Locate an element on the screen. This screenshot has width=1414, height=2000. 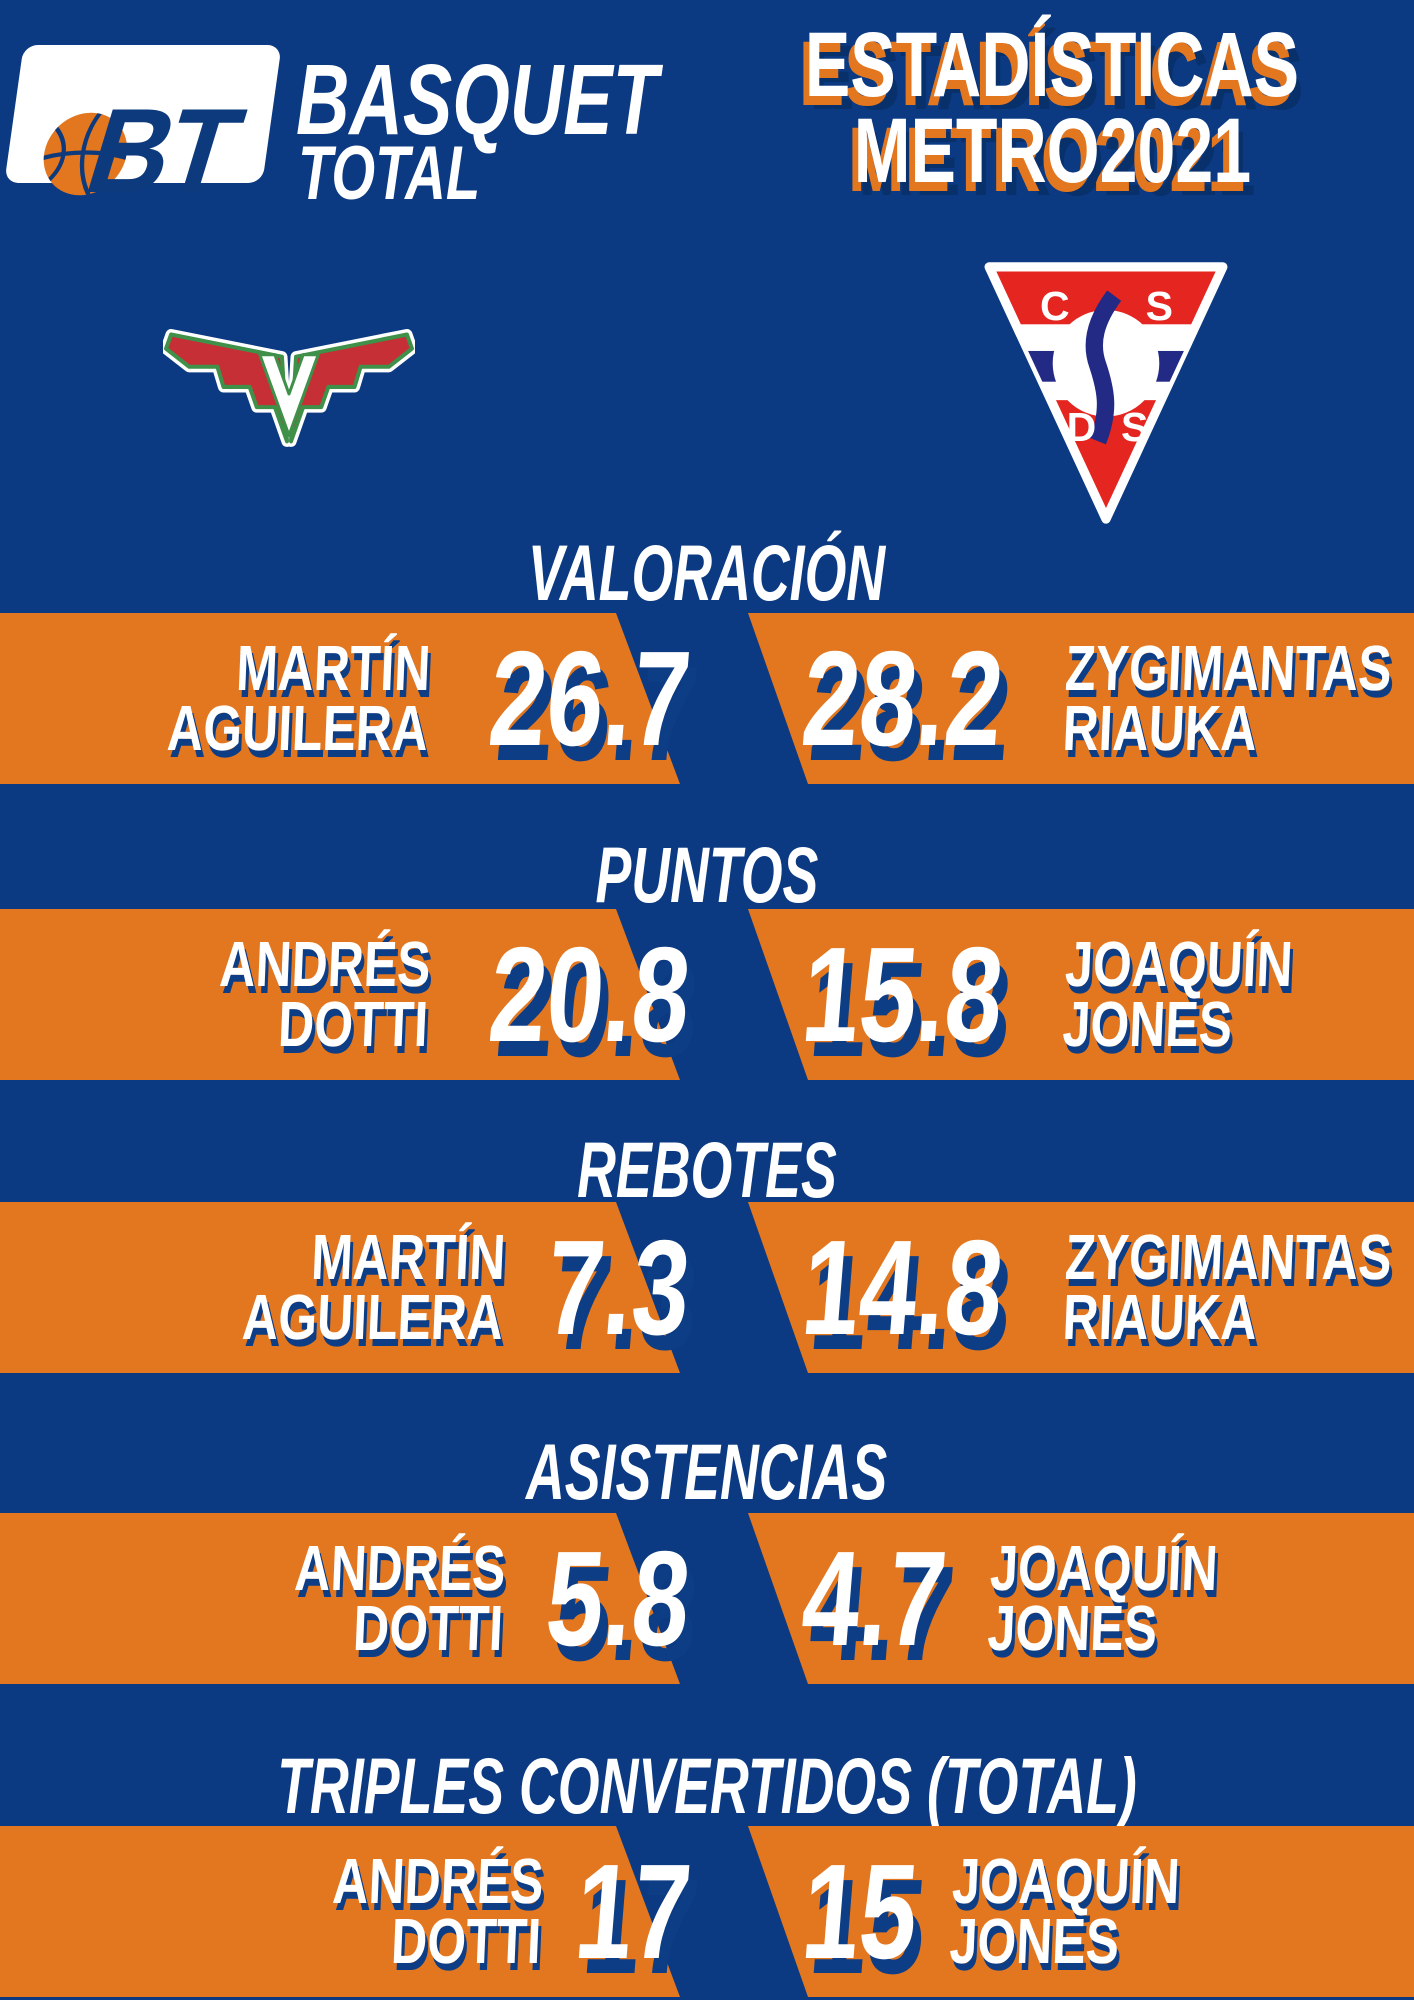
team-logo-verdirrojo is located at coordinates (289, 387).